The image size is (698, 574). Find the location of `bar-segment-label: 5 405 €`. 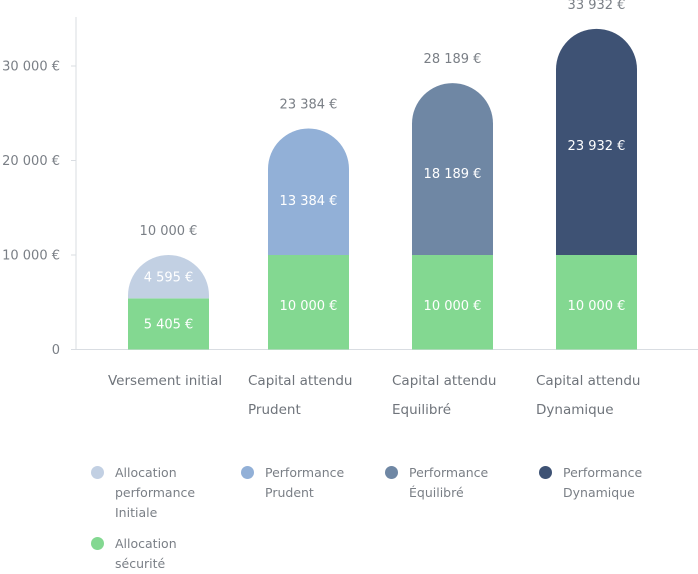

bar-segment-label: 5 405 € is located at coordinates (169, 324).